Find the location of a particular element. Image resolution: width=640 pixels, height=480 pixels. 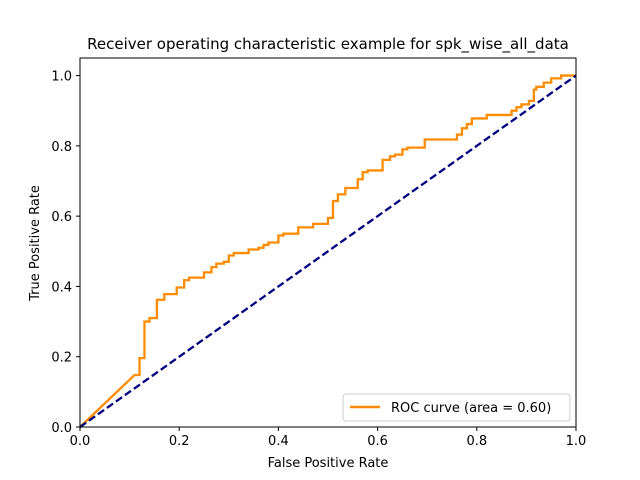

legend-box is located at coordinates (456, 407).